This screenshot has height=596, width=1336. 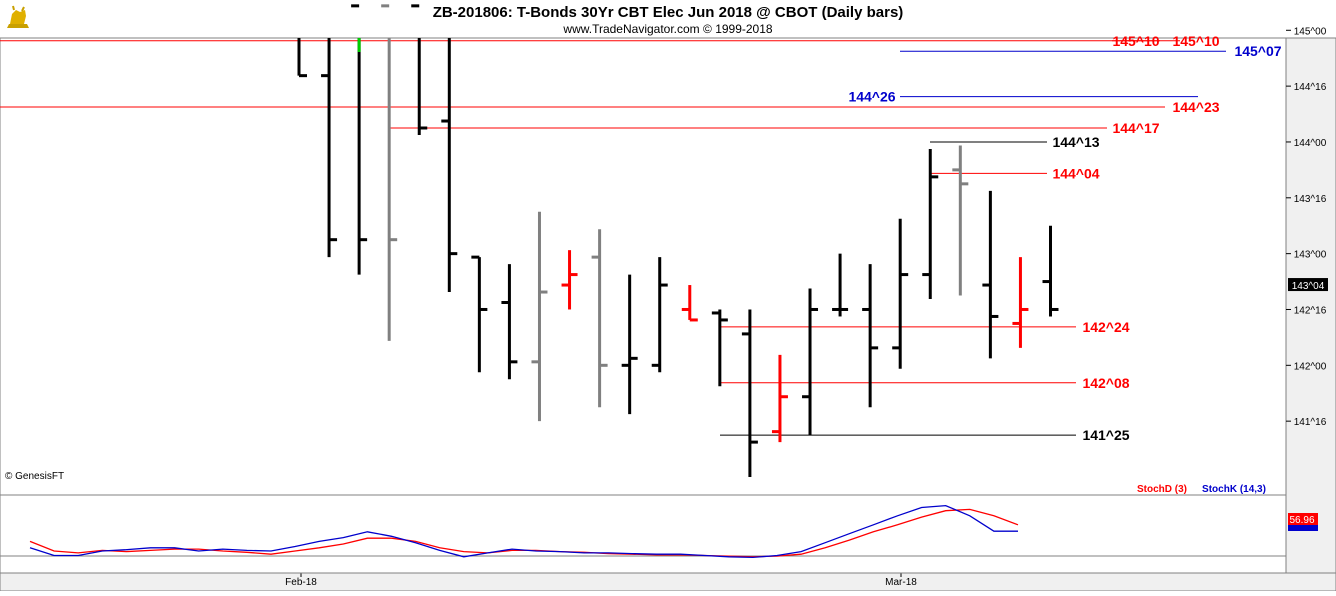 What do you see at coordinates (1105, 435) in the screenshot?
I see `level-label: 141^25` at bounding box center [1105, 435].